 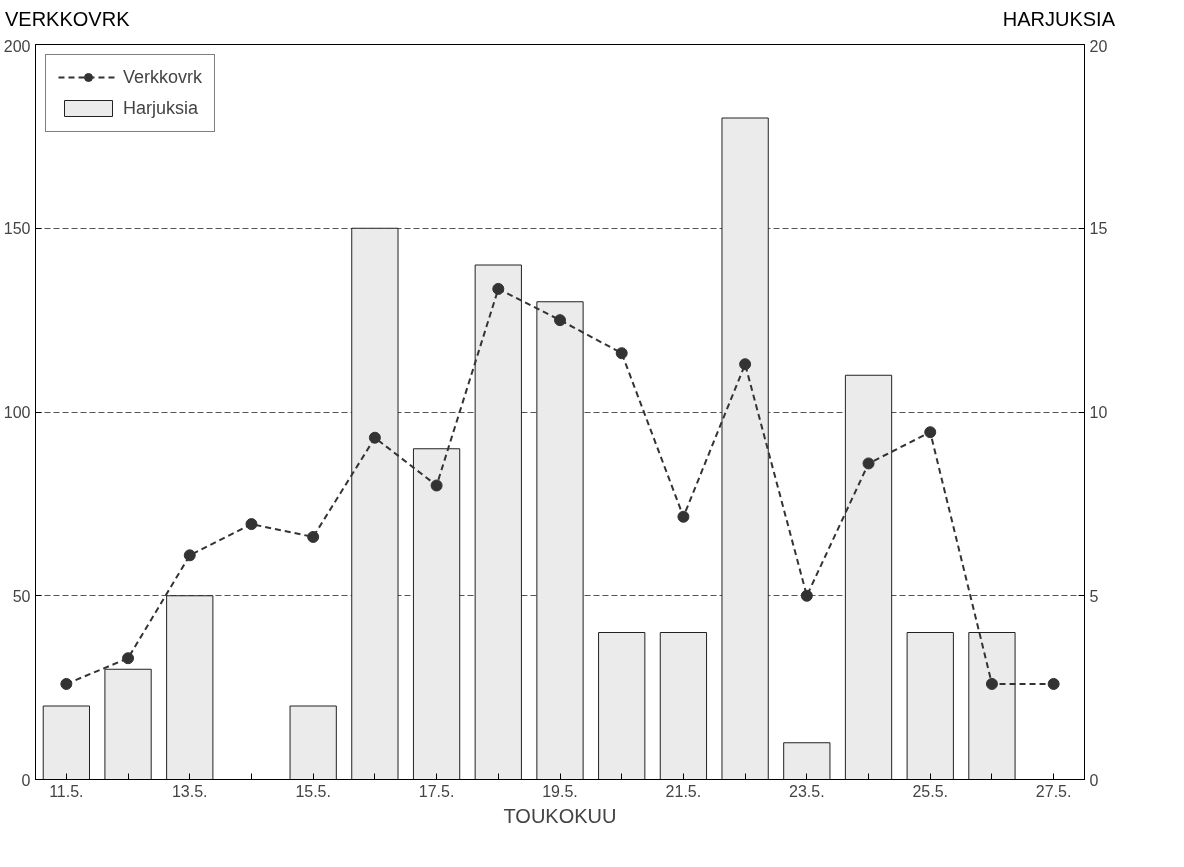 I want to click on y2-tick-label: 0, so click(x=1094, y=780).